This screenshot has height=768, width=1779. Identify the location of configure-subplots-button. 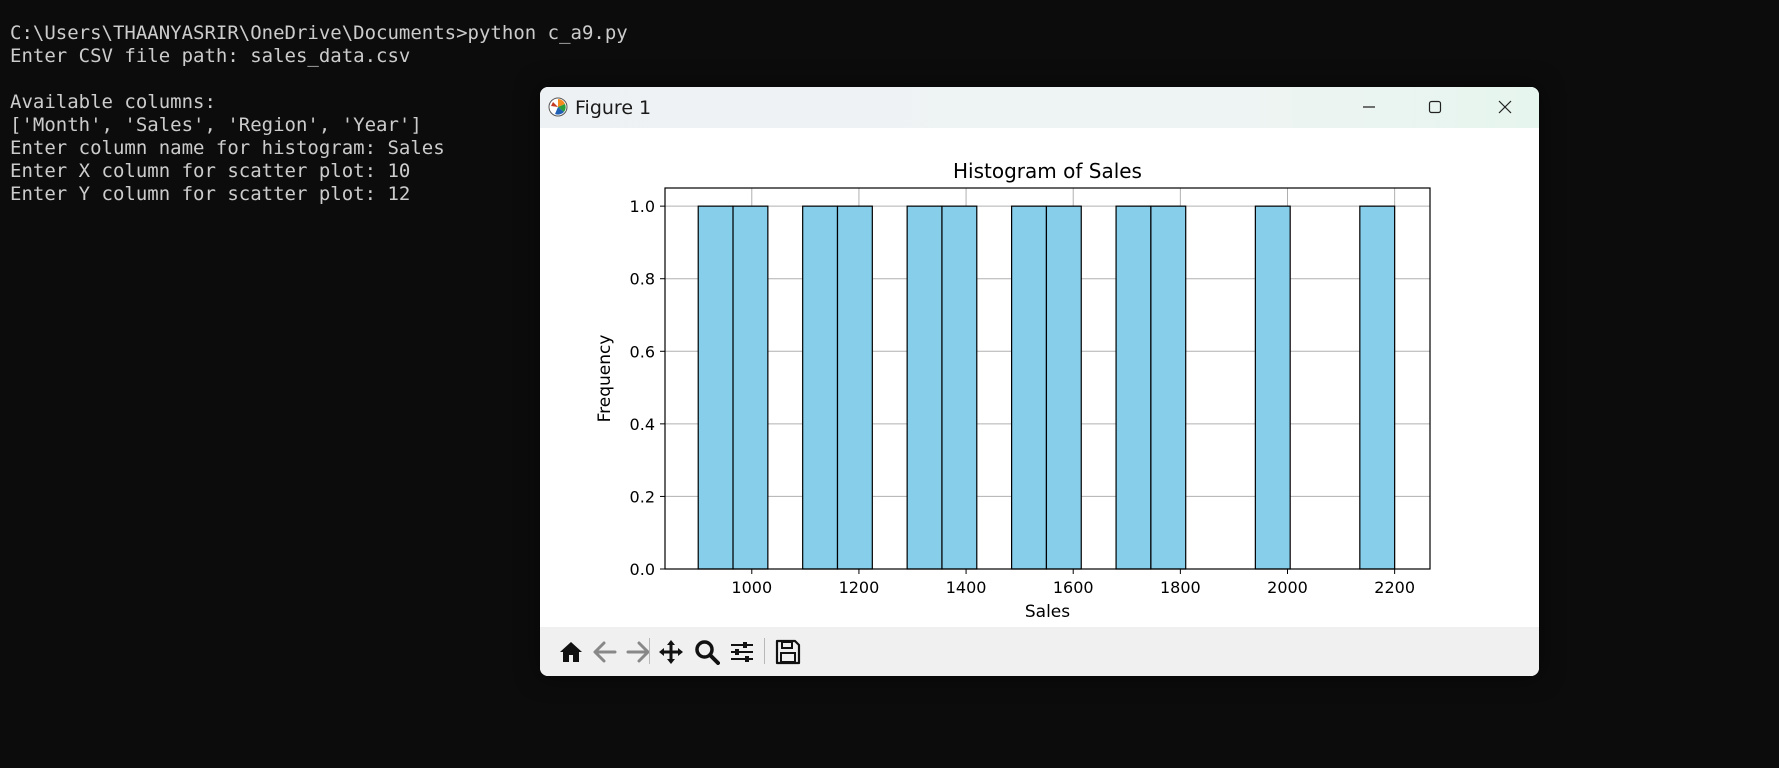
(742, 652).